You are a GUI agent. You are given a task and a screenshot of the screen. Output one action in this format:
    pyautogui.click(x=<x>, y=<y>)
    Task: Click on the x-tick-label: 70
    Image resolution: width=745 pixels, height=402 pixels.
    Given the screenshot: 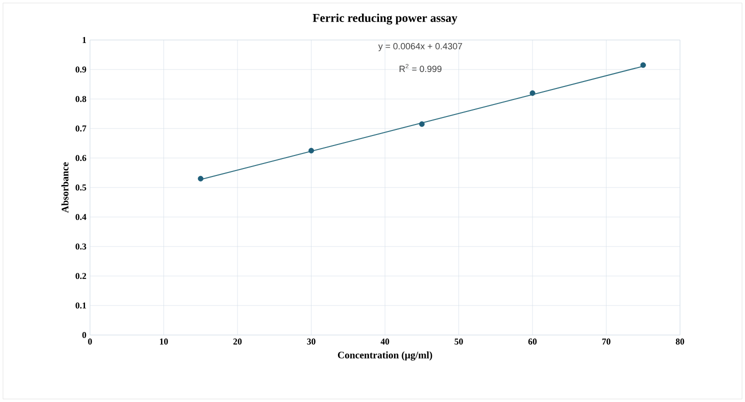 What is the action you would take?
    pyautogui.click(x=606, y=341)
    